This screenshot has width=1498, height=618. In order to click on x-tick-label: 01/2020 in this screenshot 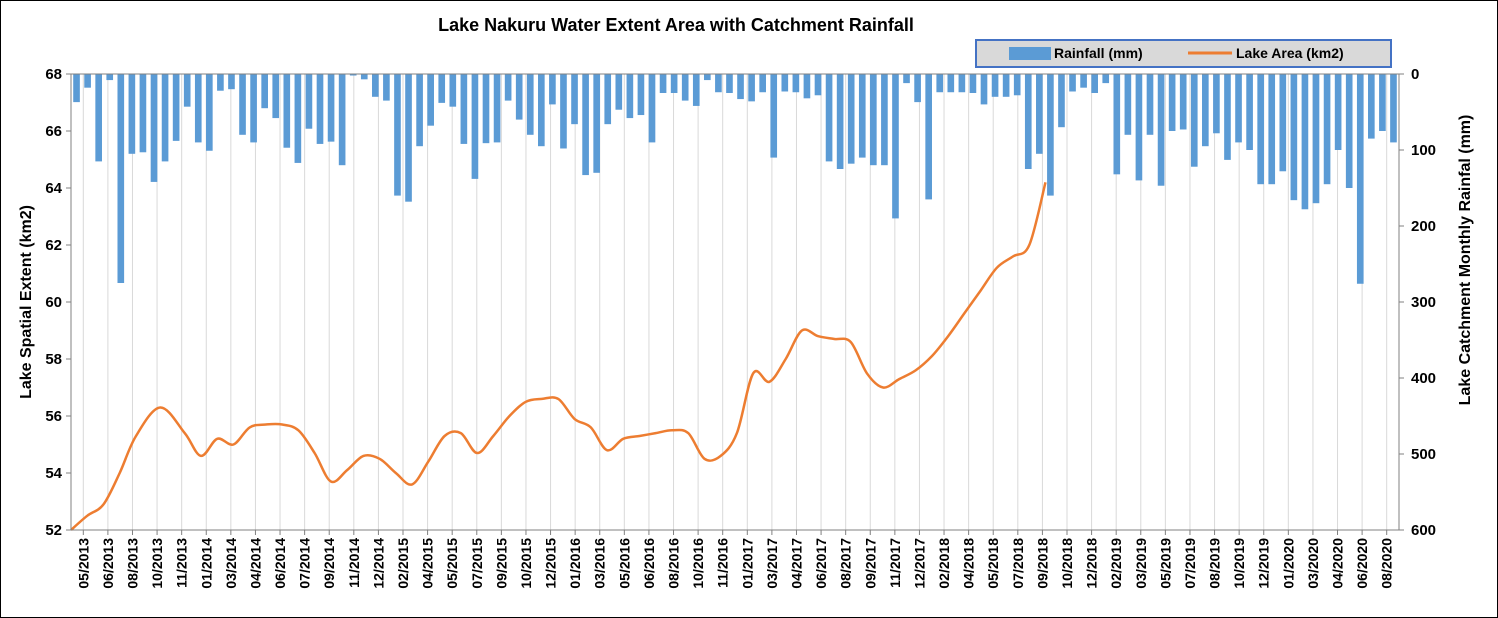, I will do `click(1288, 563)`.